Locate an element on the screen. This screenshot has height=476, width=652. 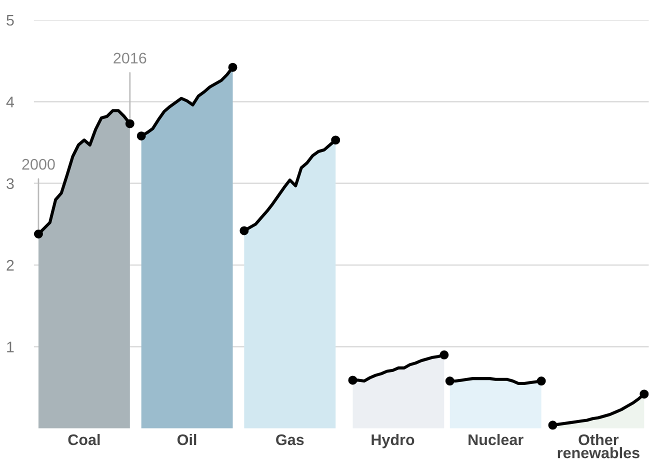
annotation: 2000 is located at coordinates (38, 164).